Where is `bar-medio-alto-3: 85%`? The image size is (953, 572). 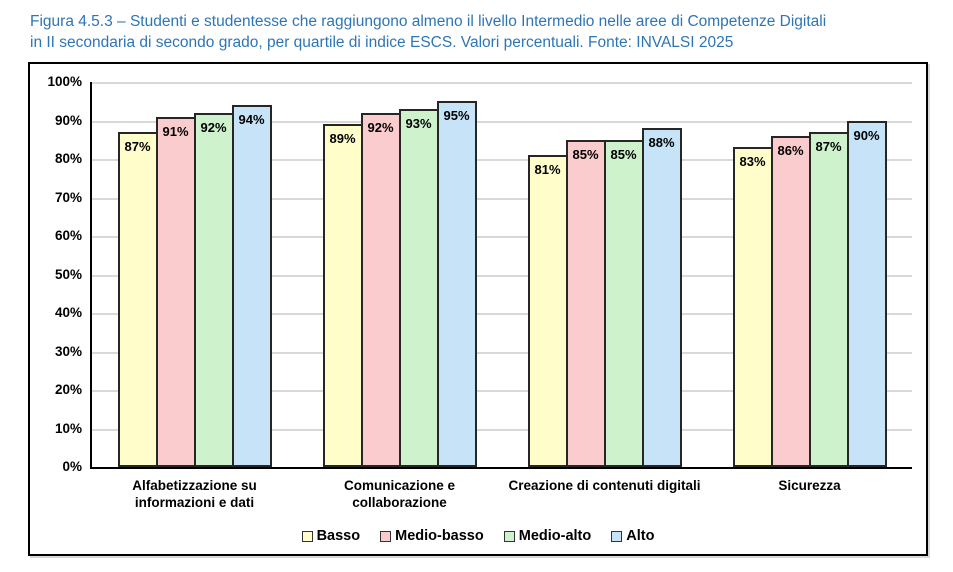
bar-medio-alto-3: 85% is located at coordinates (623, 303).